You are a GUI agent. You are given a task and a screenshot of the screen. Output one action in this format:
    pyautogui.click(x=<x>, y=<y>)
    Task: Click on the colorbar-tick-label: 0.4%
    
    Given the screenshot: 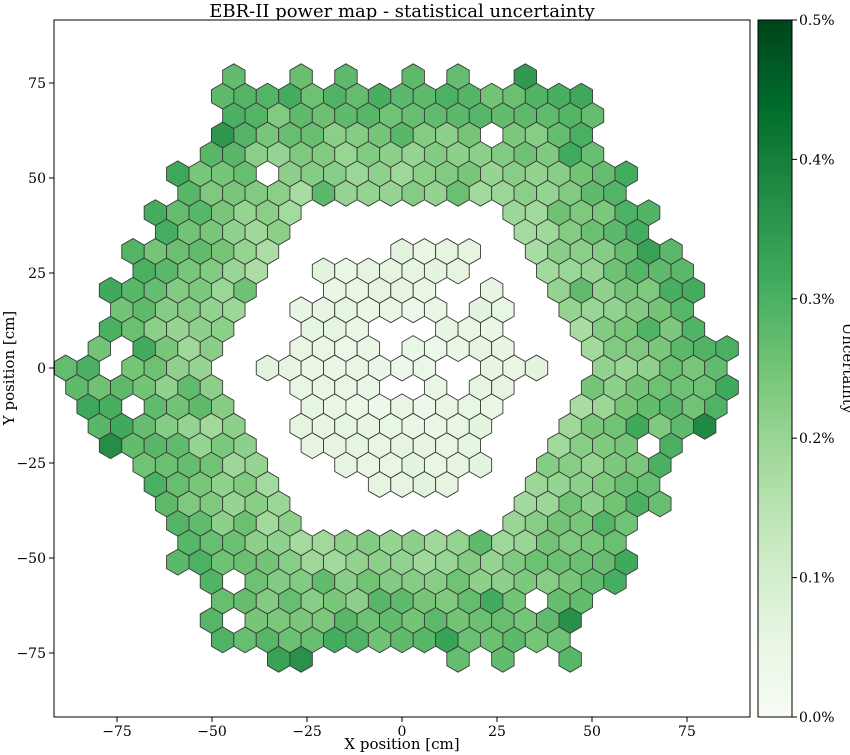 What is the action you would take?
    pyautogui.click(x=817, y=160)
    